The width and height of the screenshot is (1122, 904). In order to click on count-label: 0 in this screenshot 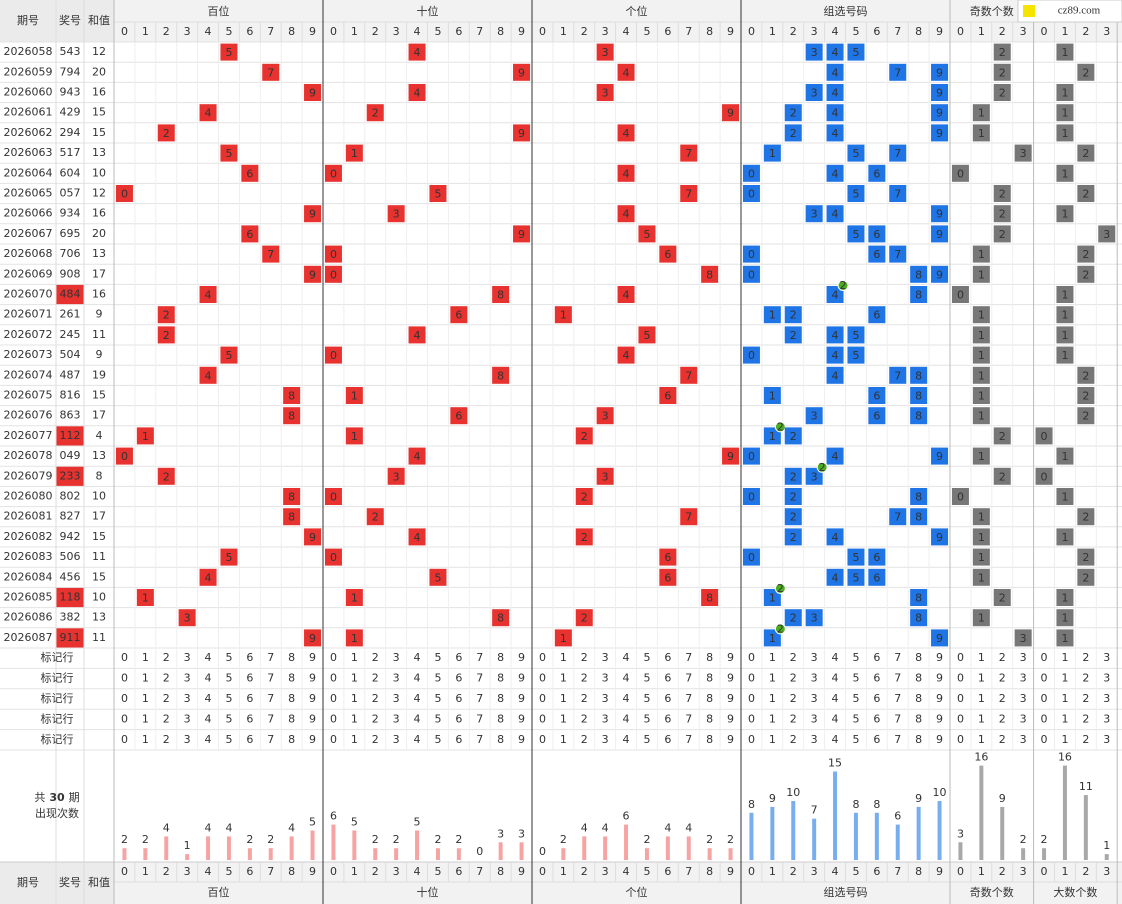, I will do `click(479, 851)`.